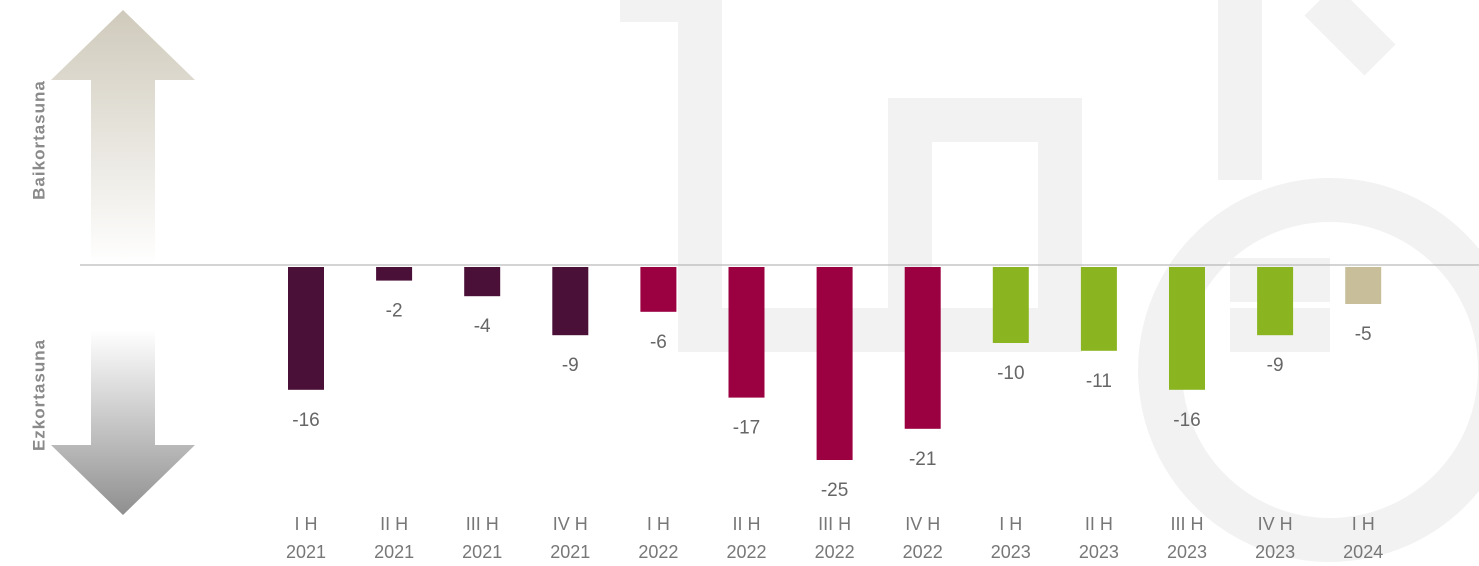  What do you see at coordinates (123, 137) in the screenshot?
I see `positive-arrow` at bounding box center [123, 137].